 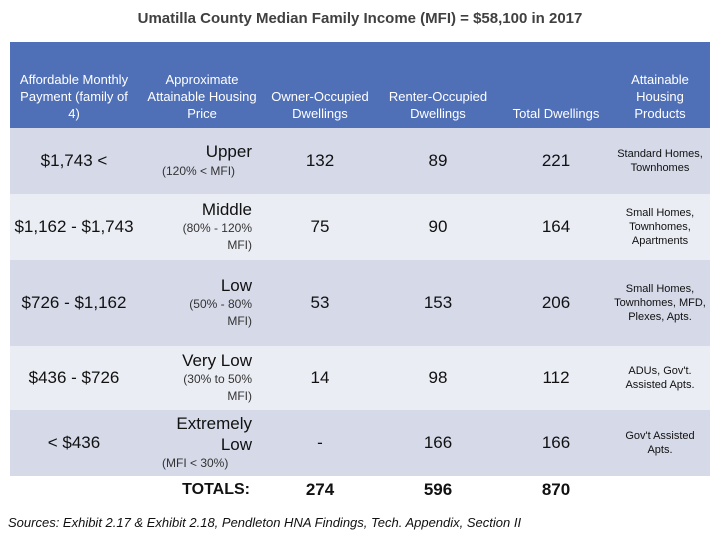 I want to click on table-row-payment: < $436, so click(x=74, y=443).